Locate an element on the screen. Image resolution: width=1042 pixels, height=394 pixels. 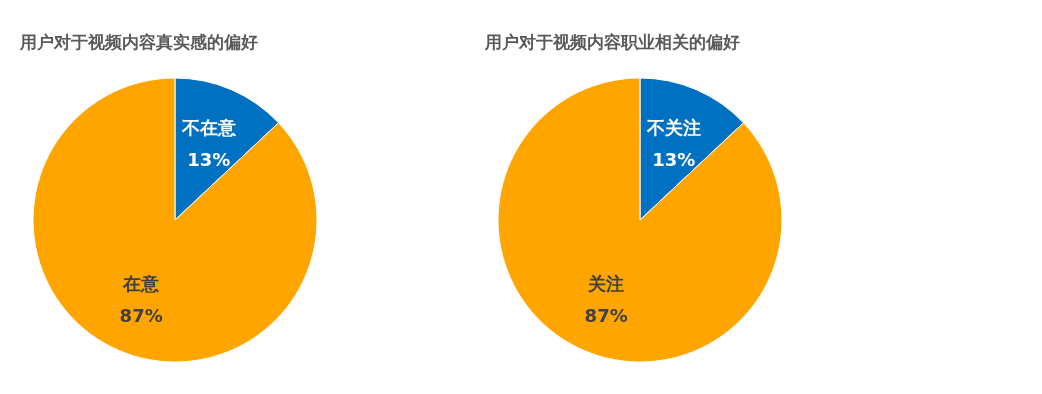
chart-title: 用户对于视频内容职业相关的偏好 is located at coordinates (612, 42).